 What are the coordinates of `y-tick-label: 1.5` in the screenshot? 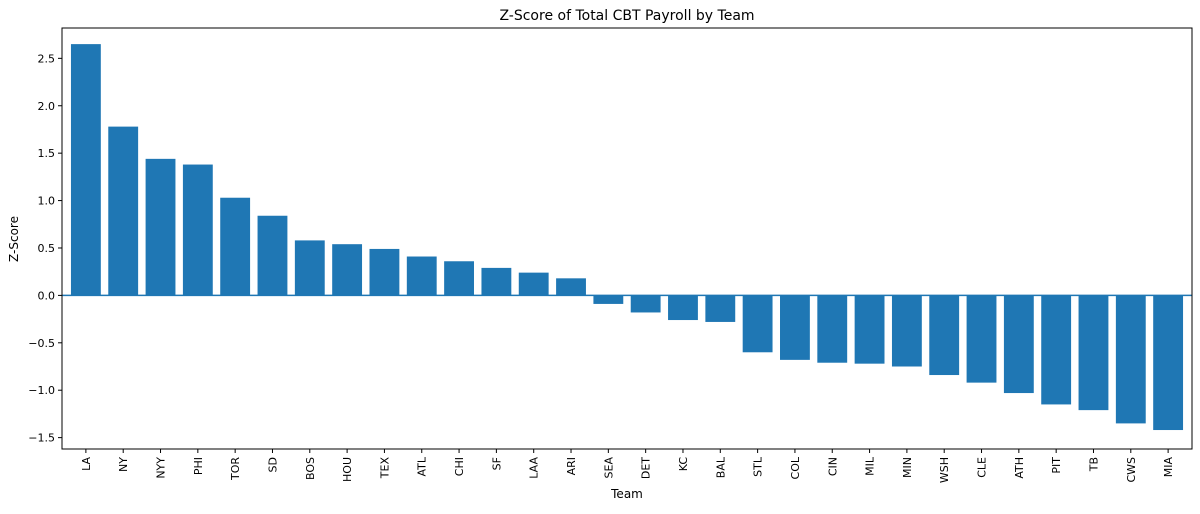 It's located at (47, 153).